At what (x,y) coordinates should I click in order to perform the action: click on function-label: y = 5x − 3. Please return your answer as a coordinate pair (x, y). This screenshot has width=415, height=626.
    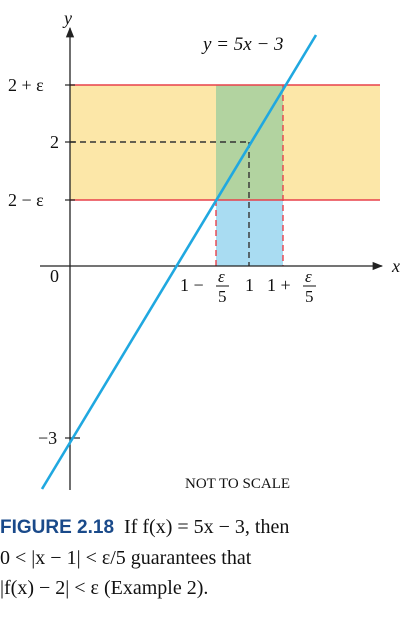
    Looking at the image, I should click on (242, 44).